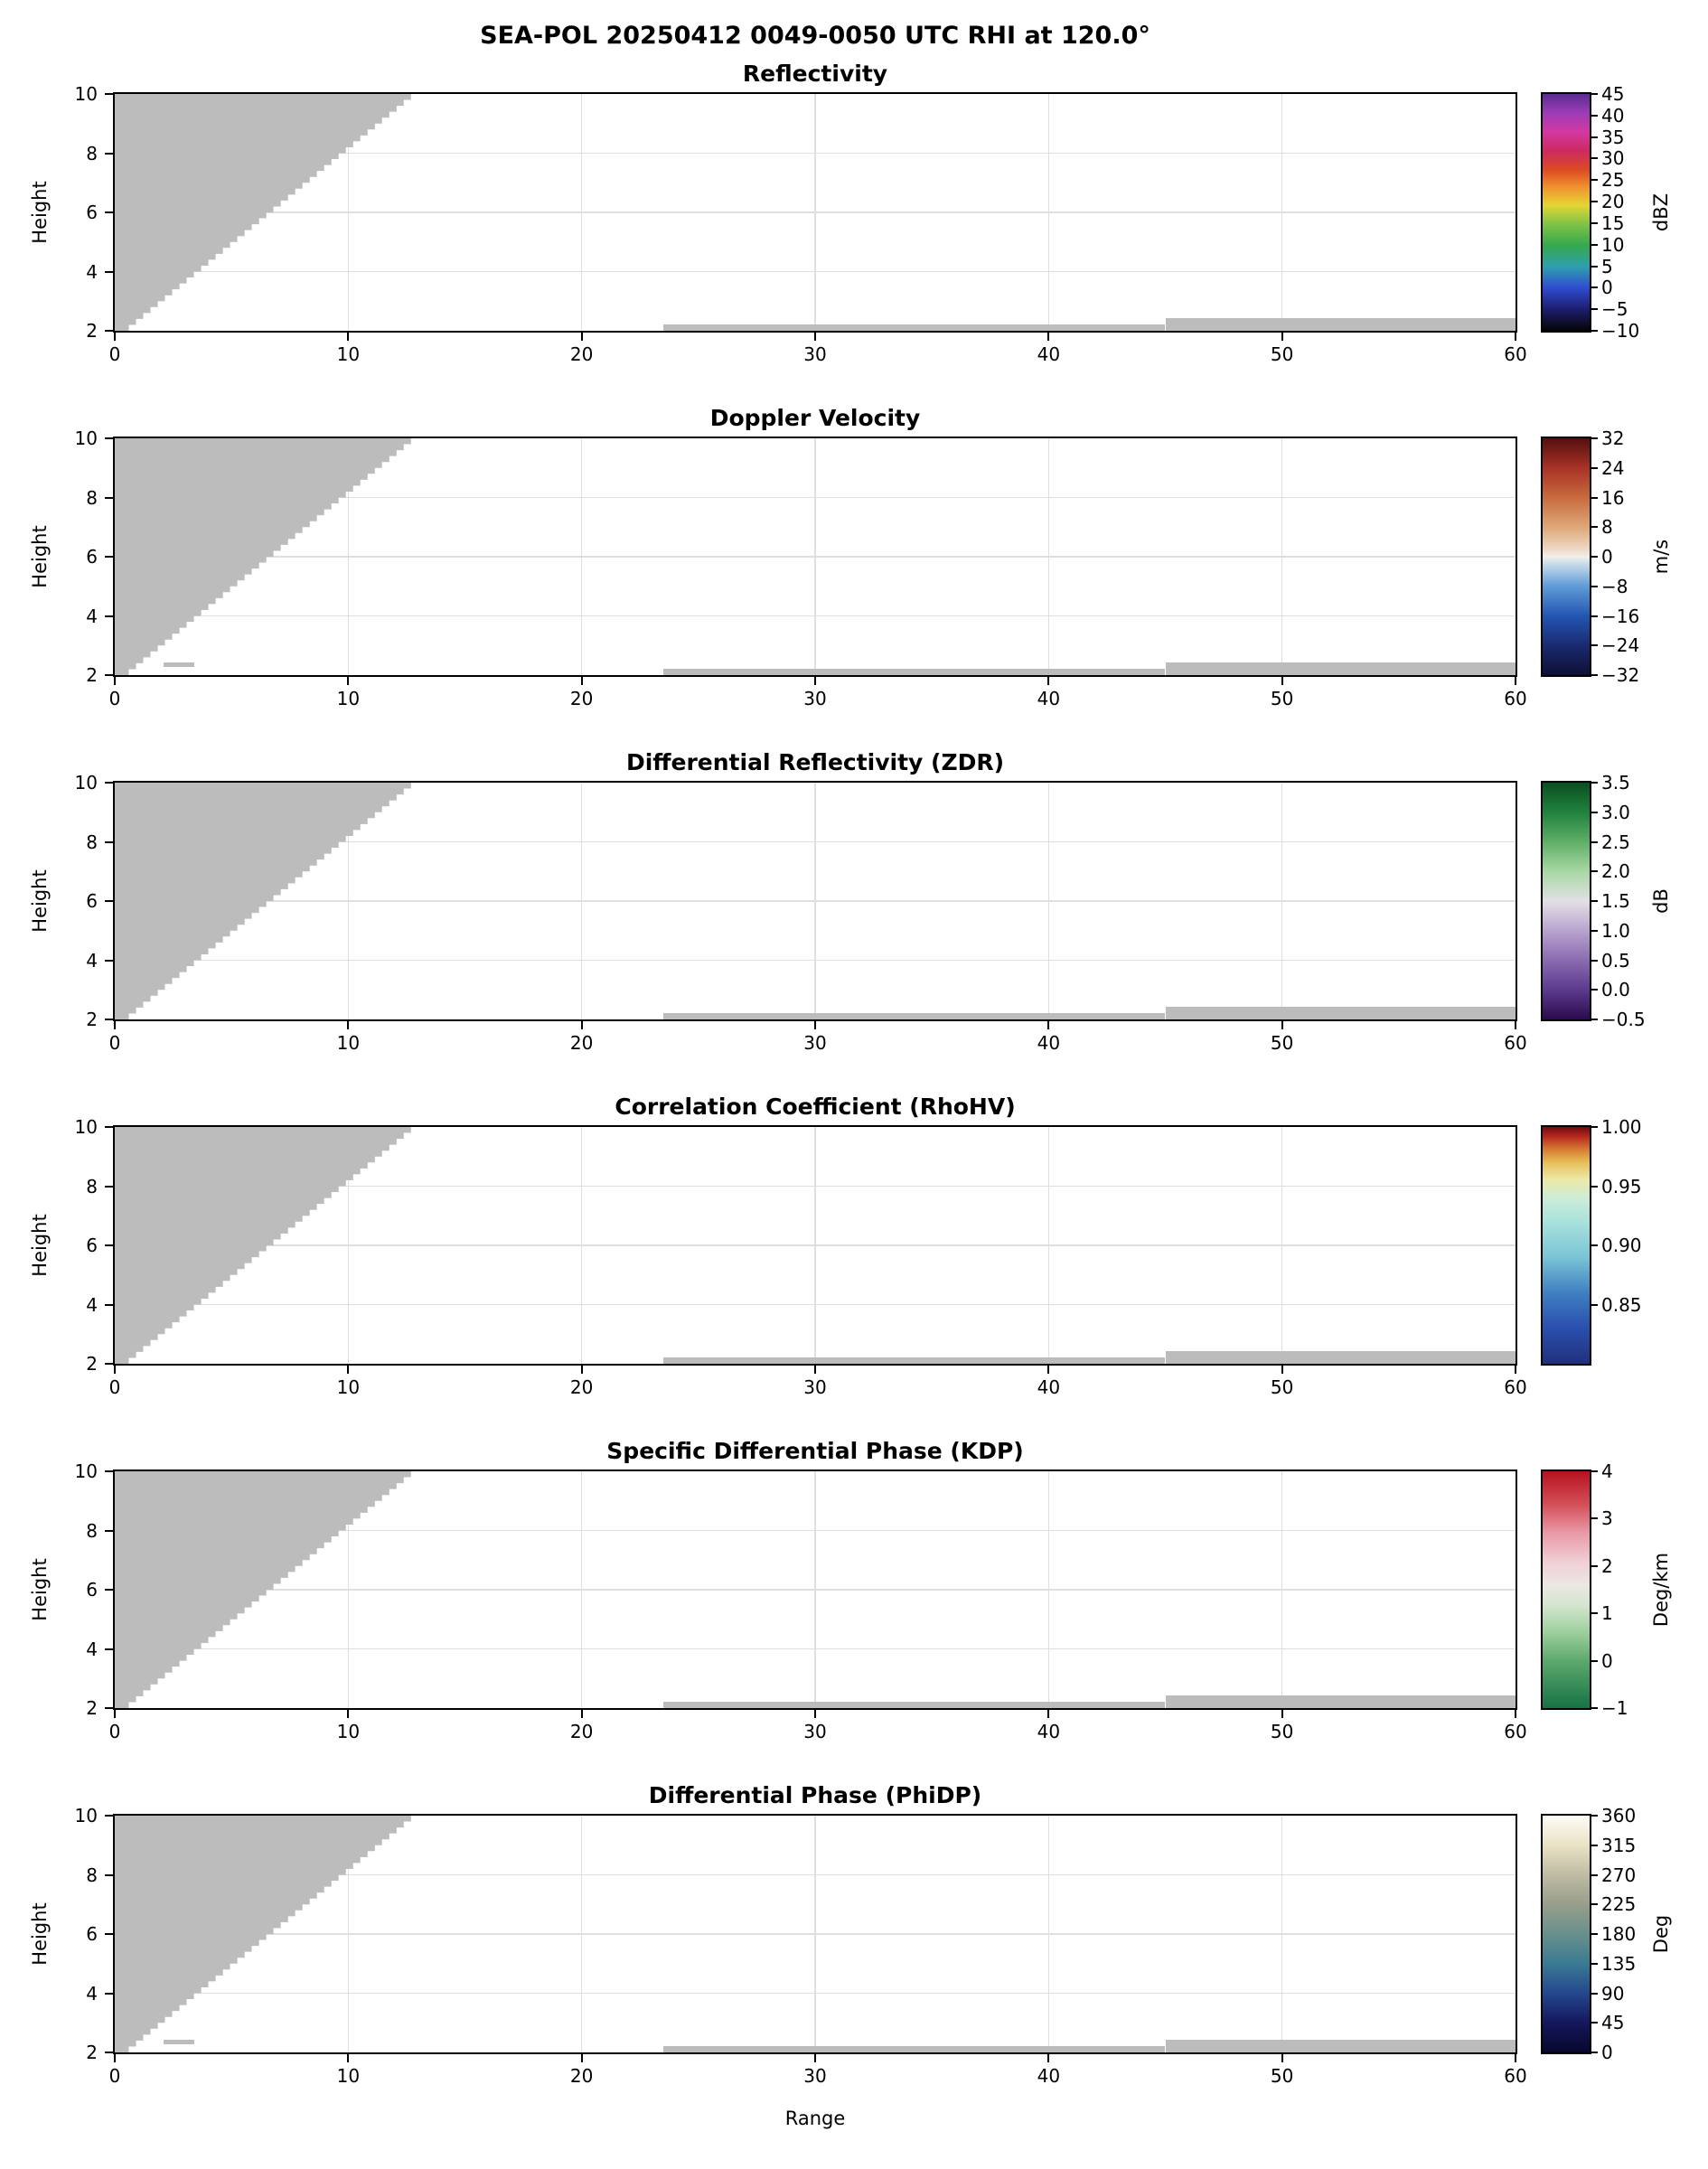  What do you see at coordinates (1613, 245) in the screenshot?
I see `colorbar-tick-label: 10` at bounding box center [1613, 245].